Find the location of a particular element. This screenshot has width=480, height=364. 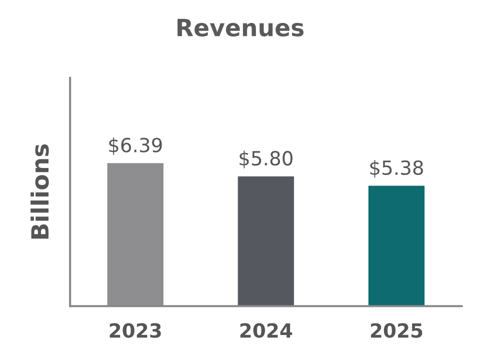

data-label: $5.80 is located at coordinates (266, 159).